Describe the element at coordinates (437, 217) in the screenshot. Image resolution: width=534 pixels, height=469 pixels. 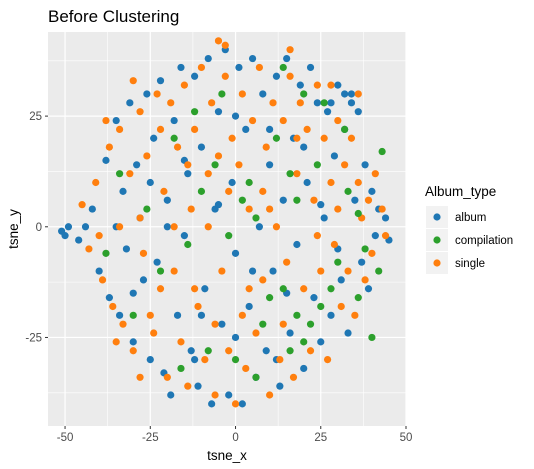
I see `legend-key-album` at that location.